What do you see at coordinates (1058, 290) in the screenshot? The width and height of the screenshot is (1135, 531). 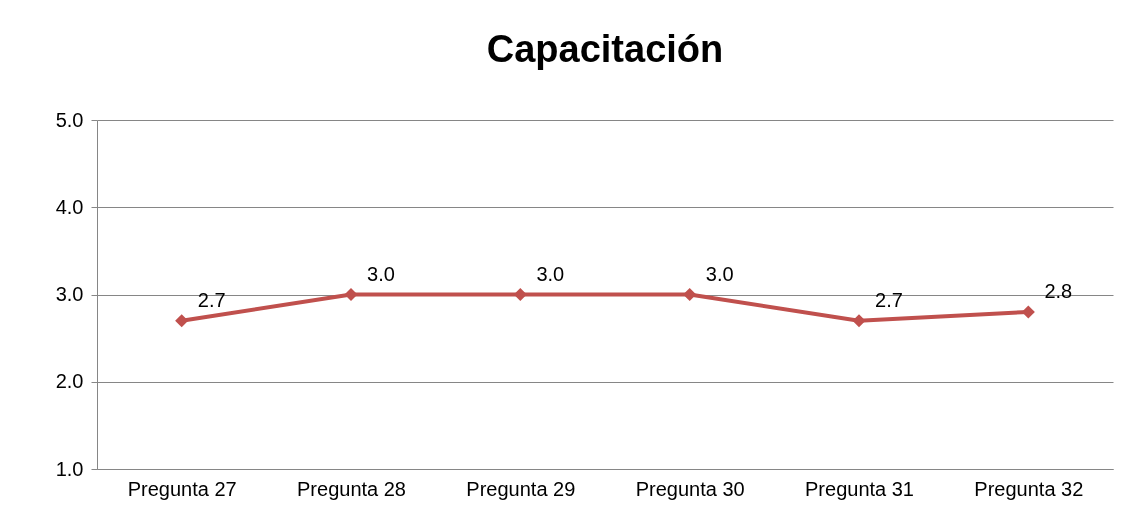 I see `data-label: 2.8` at bounding box center [1058, 290].